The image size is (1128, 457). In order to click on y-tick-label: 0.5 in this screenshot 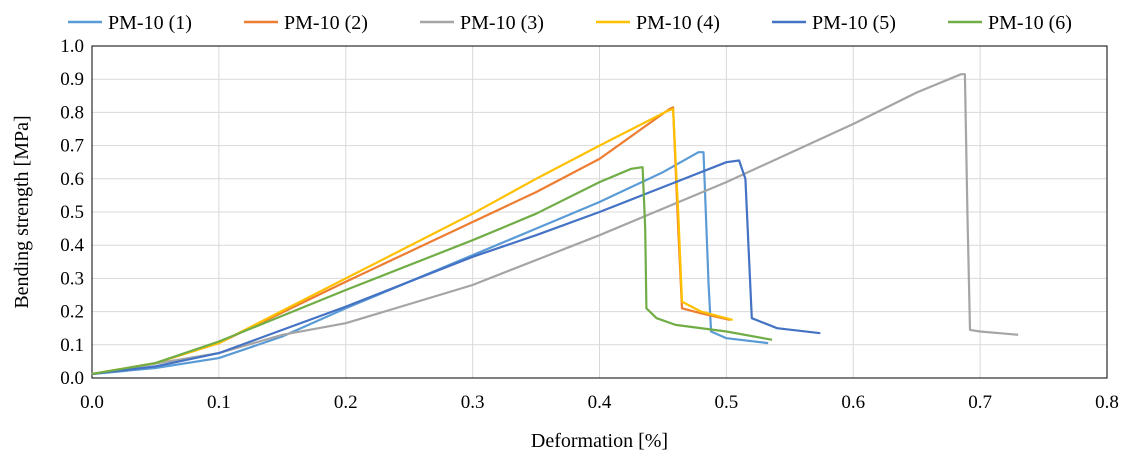, I will do `click(72, 212)`.